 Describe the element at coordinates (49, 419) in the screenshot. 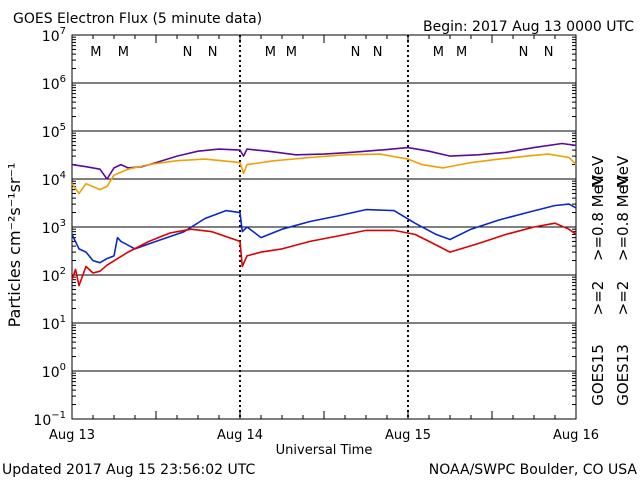

I see `y-tick-label-1e-1: 10⁻¹` at that location.